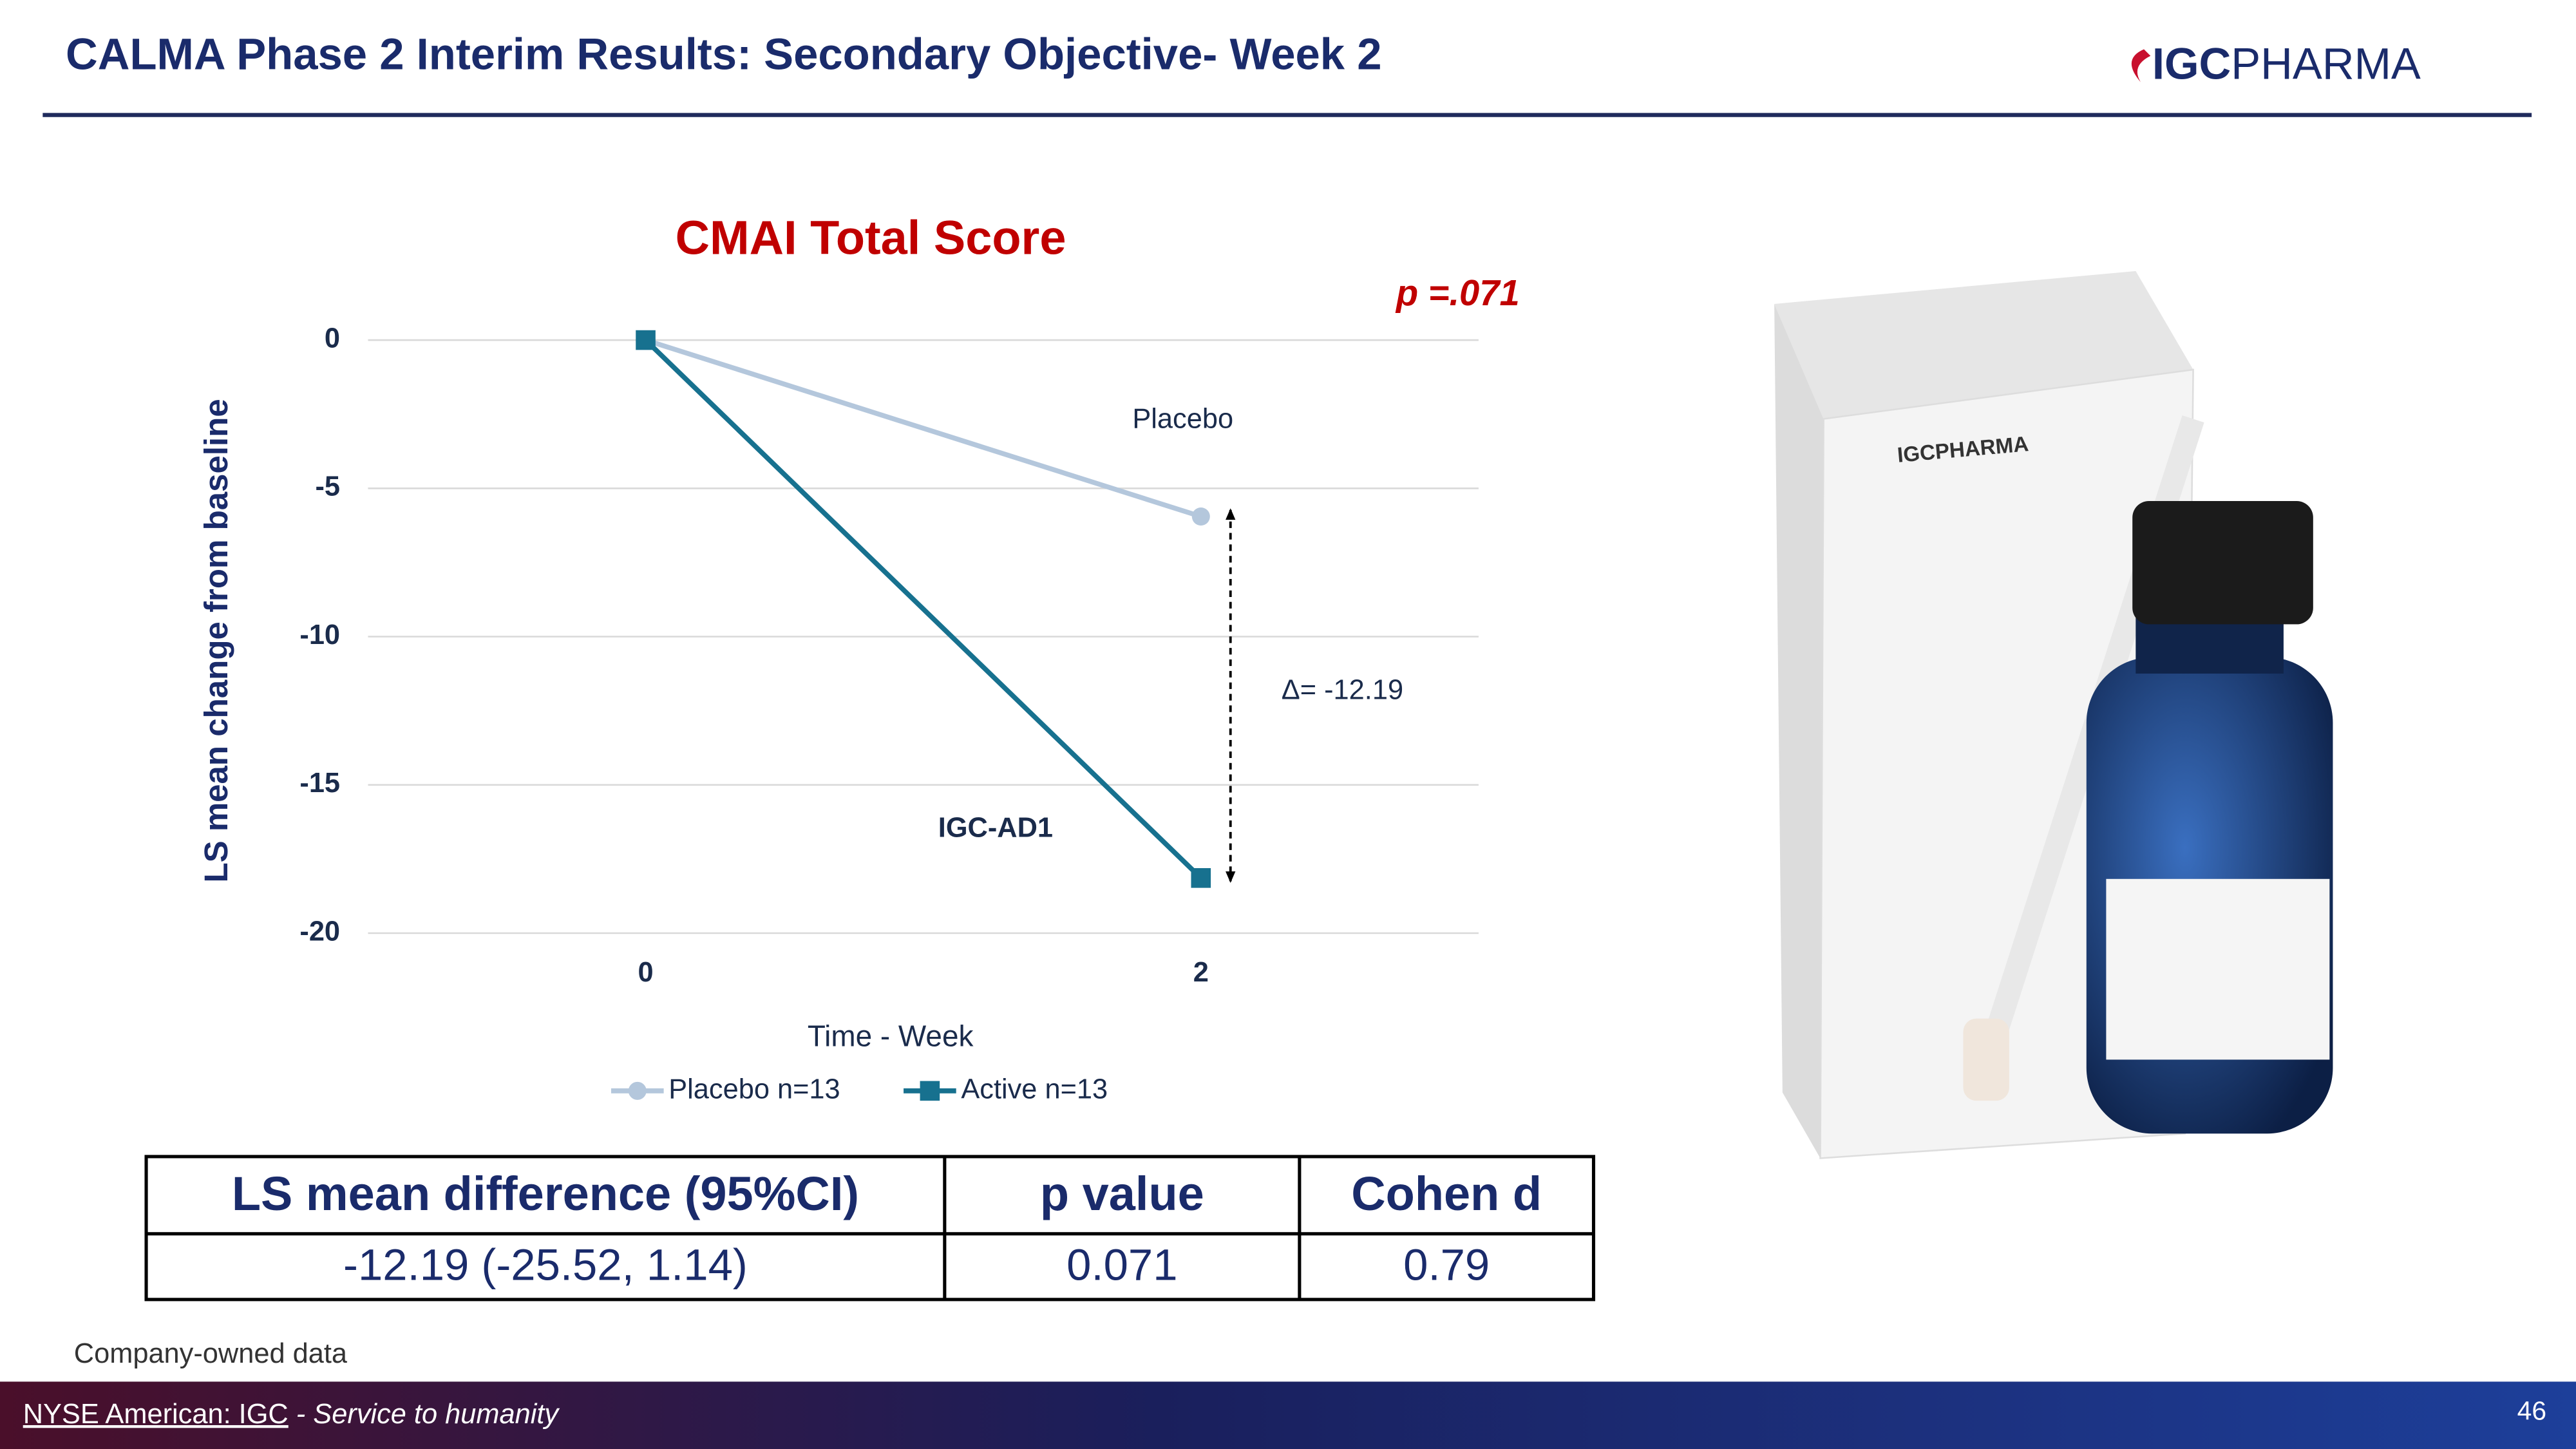 This screenshot has height=1449, width=2576. What do you see at coordinates (1446, 1193) in the screenshot?
I see `table-header-cell: Cohen d` at bounding box center [1446, 1193].